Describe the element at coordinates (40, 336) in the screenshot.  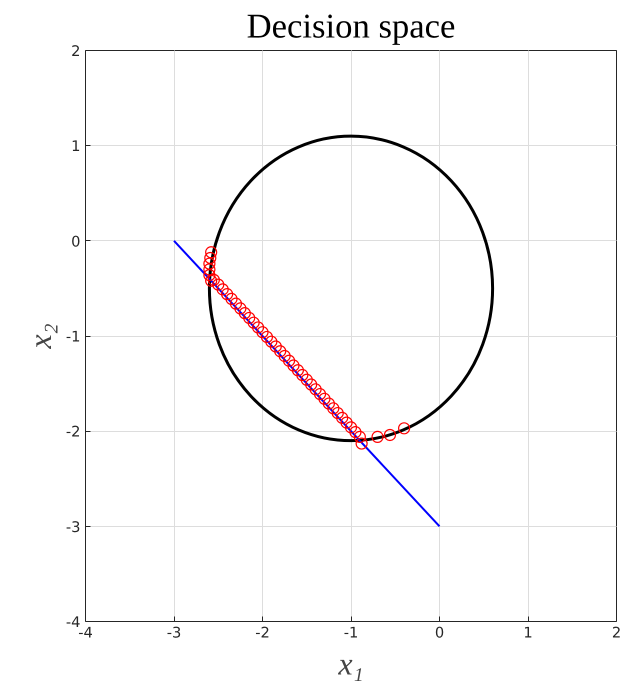
I see `y-axis-title: x₂` at that location.